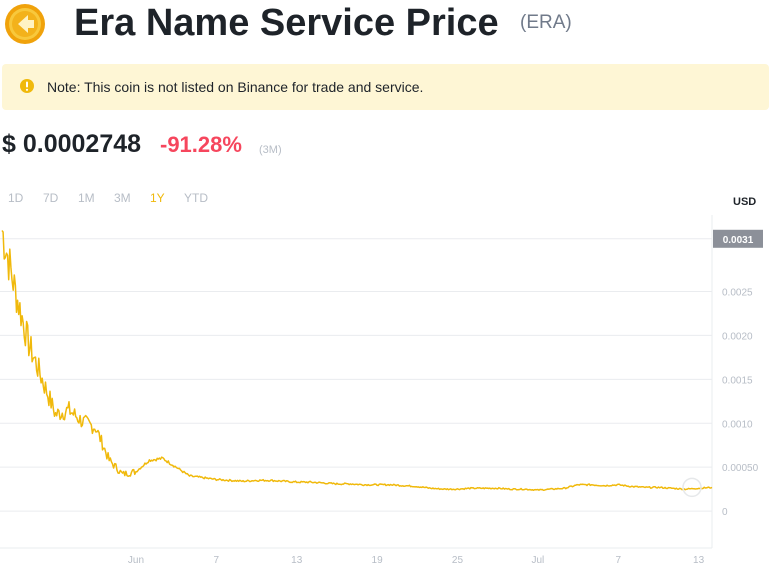  What do you see at coordinates (27, 86) in the screenshot?
I see `warning-icon` at bounding box center [27, 86].